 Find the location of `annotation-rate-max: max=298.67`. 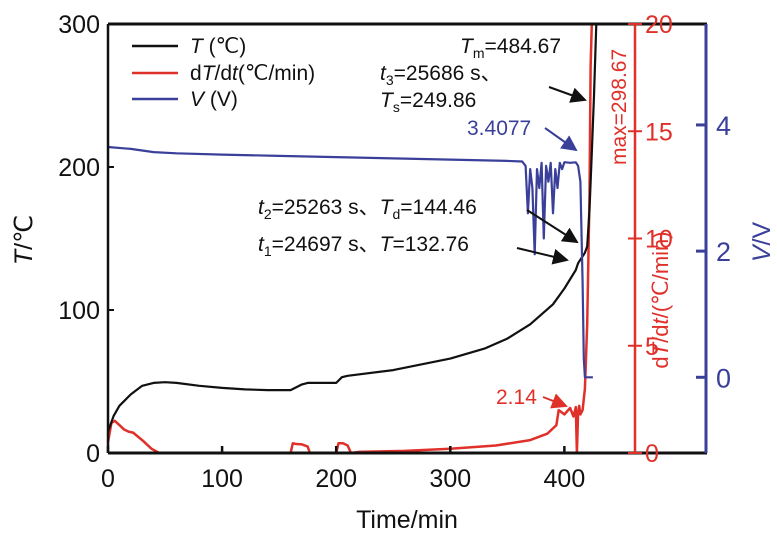

annotation-rate-max: max=298.67 is located at coordinates (619, 107).